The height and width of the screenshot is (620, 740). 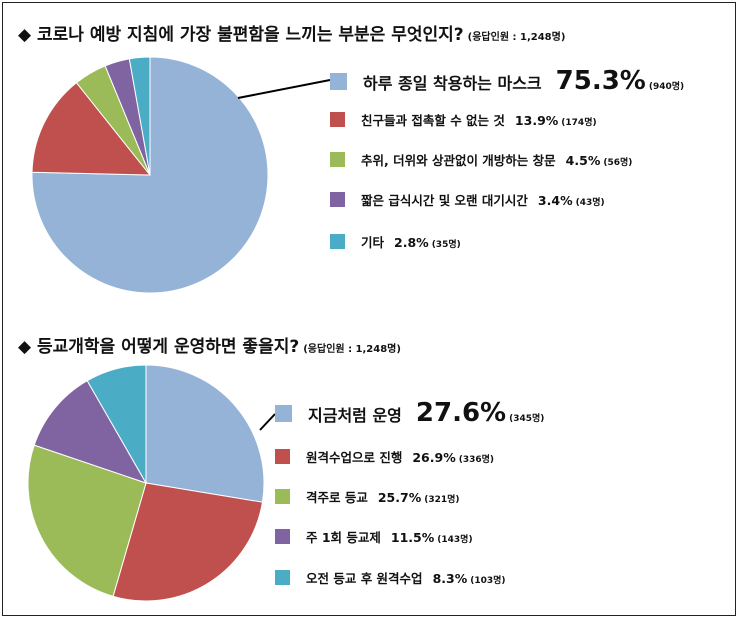 I want to click on legend-label: 기타, so click(x=373, y=242).